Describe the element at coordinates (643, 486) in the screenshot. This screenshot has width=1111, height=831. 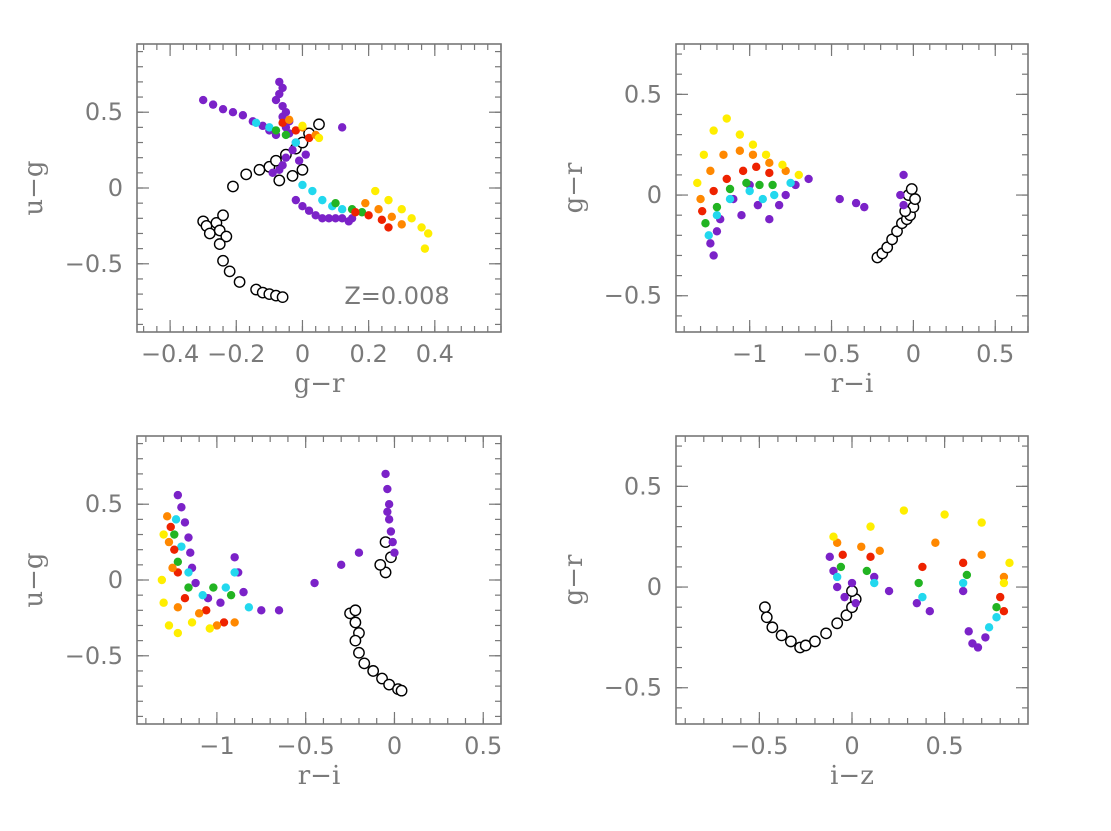
I see `y-tick-label: 0.5` at that location.